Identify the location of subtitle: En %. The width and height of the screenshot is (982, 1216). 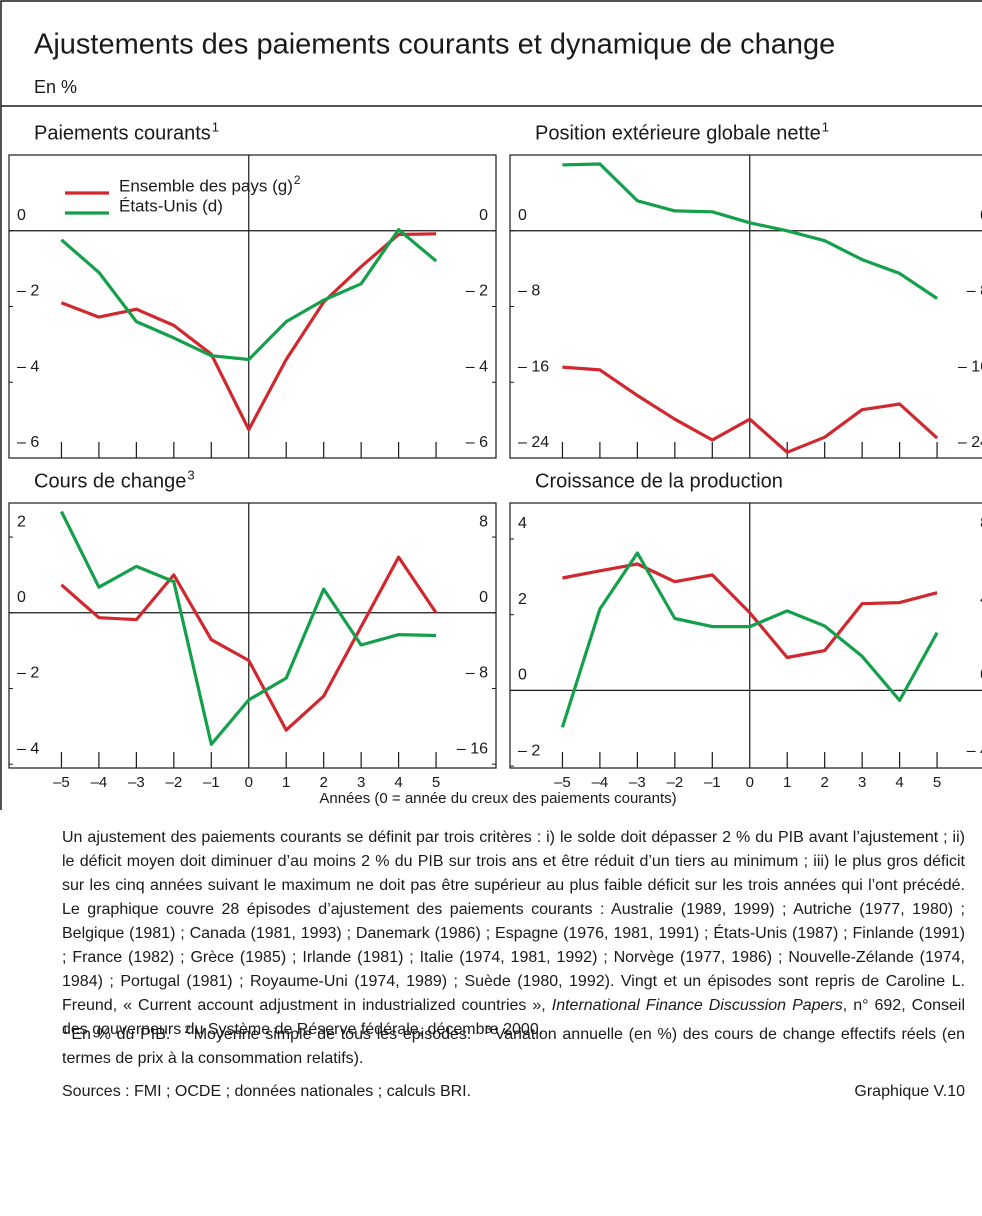
(55, 87).